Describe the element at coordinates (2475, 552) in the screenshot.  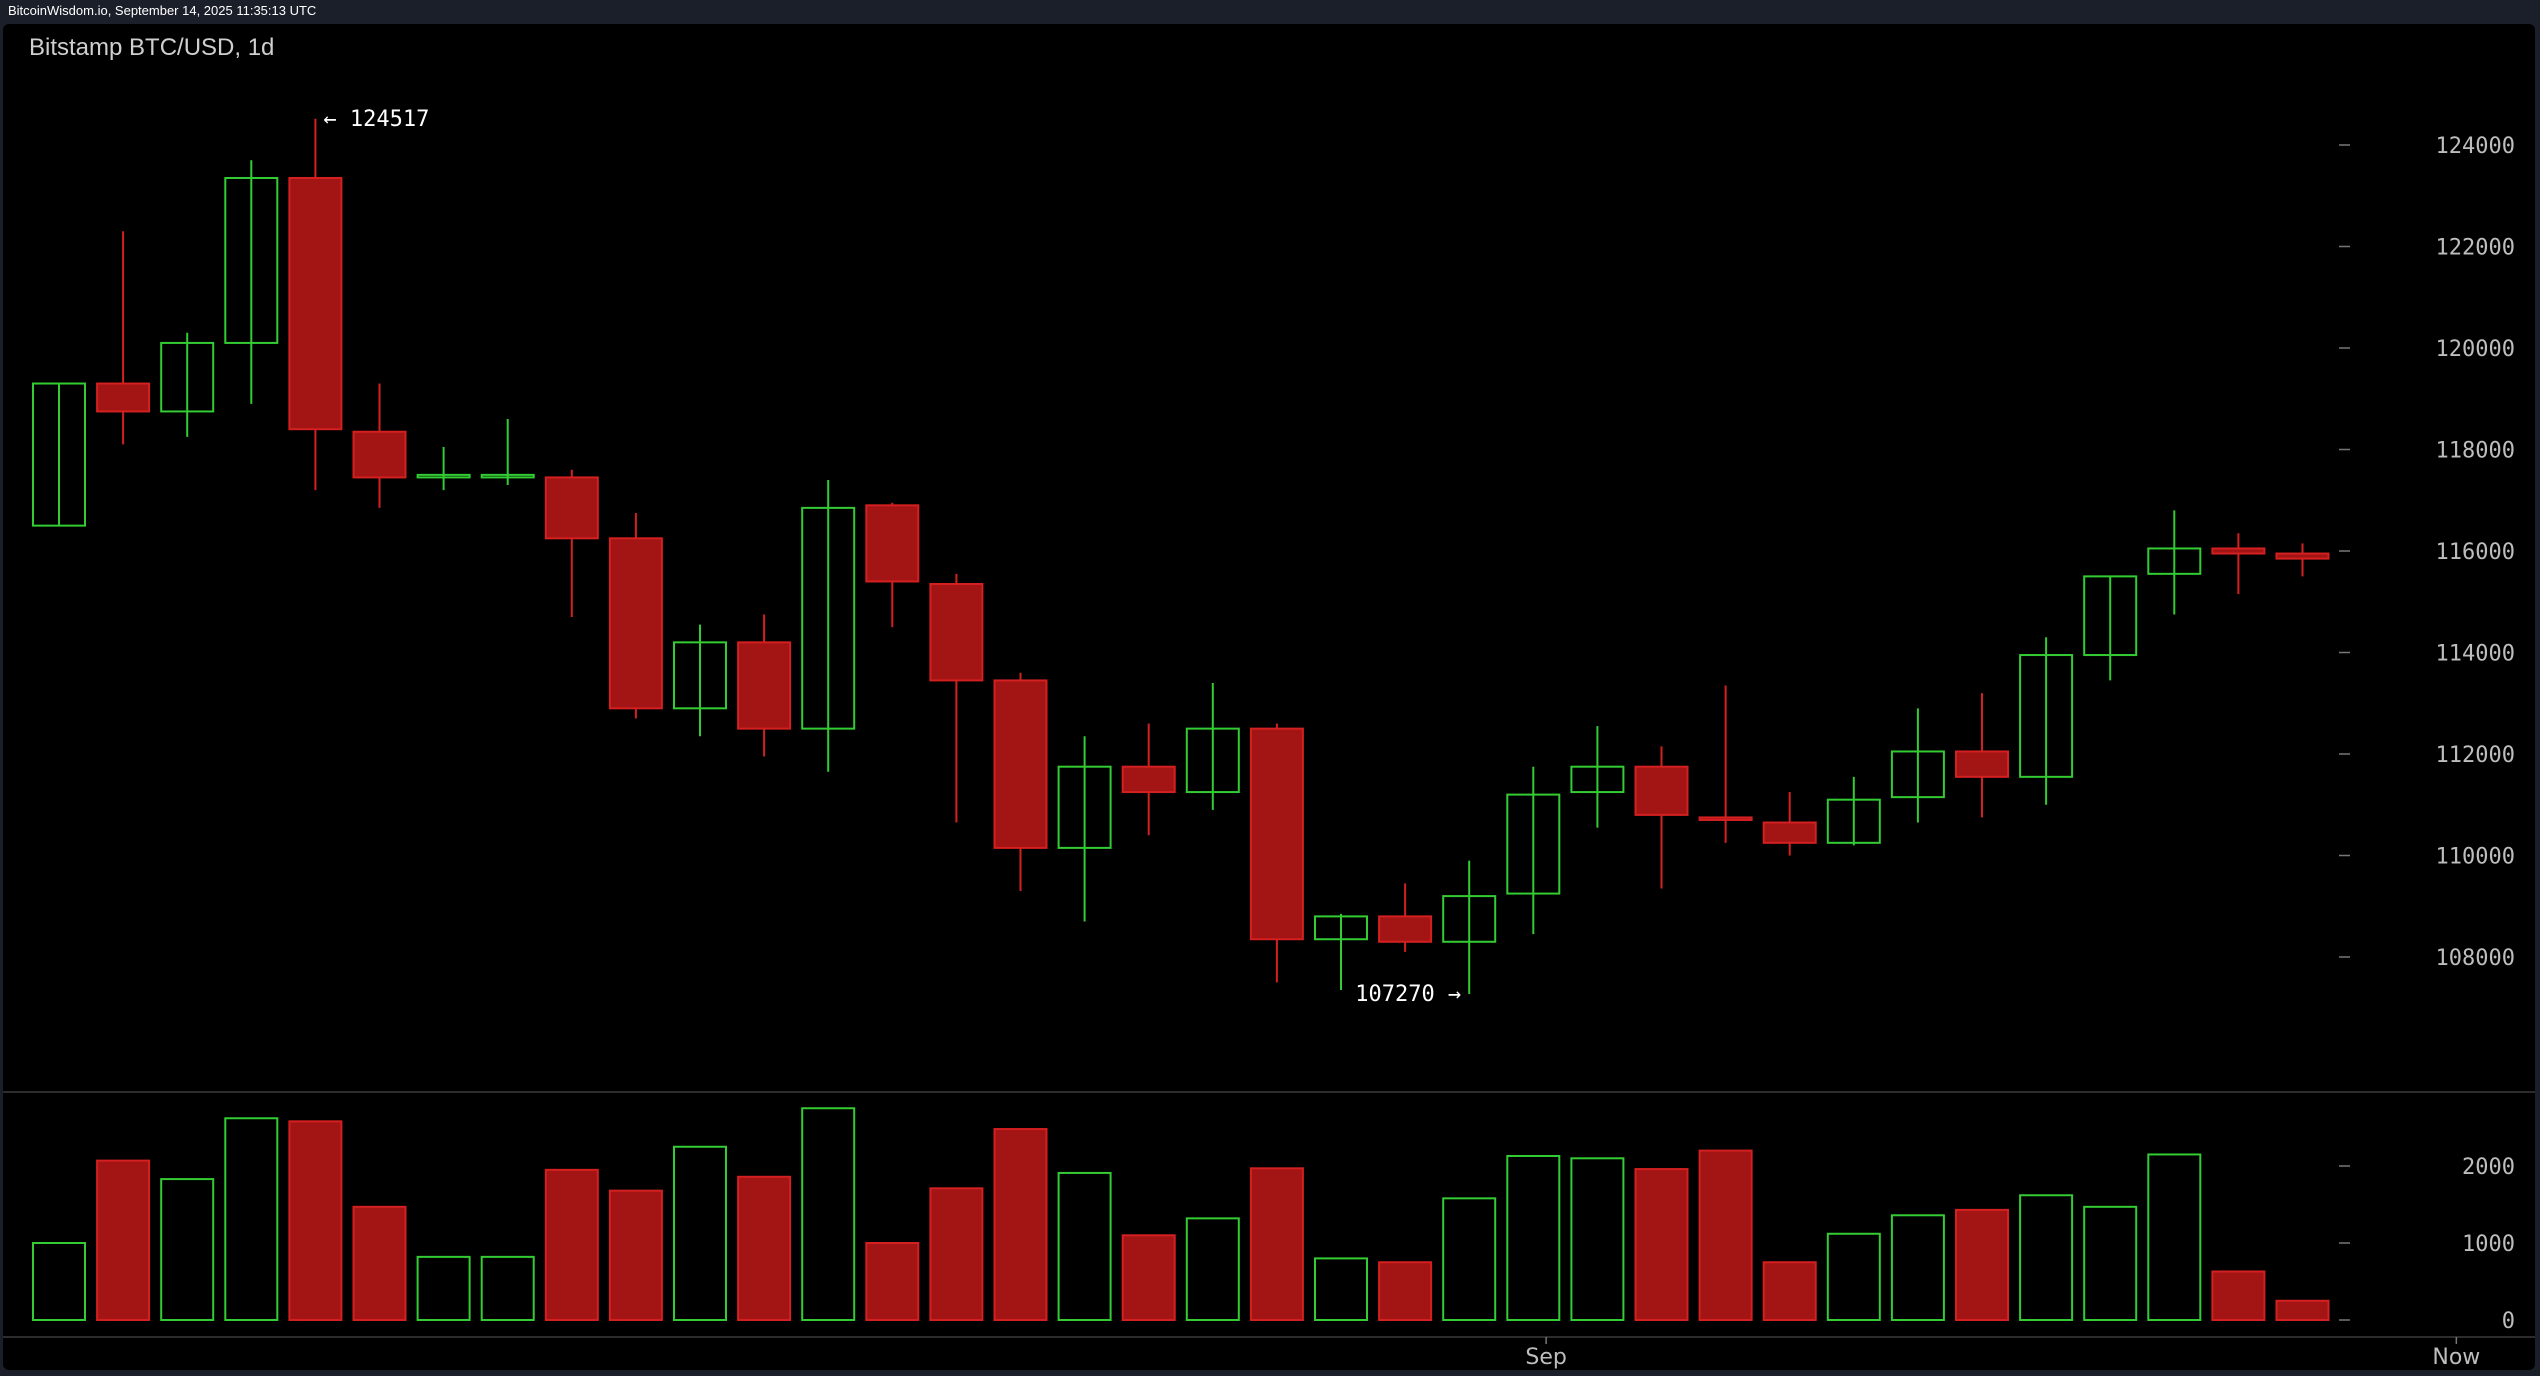
I see `price-tick-label: 116000` at that location.